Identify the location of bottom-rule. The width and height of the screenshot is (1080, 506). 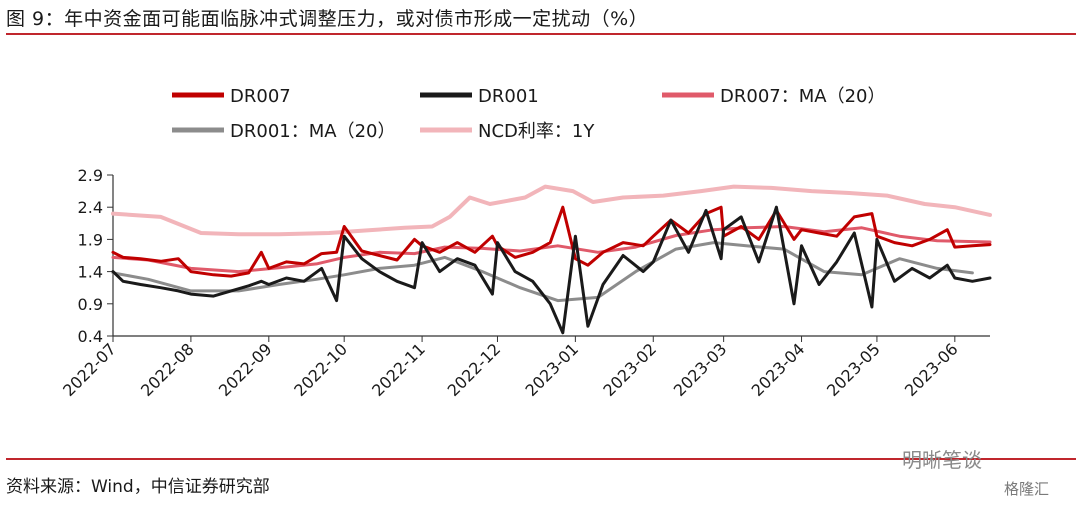
(541, 459).